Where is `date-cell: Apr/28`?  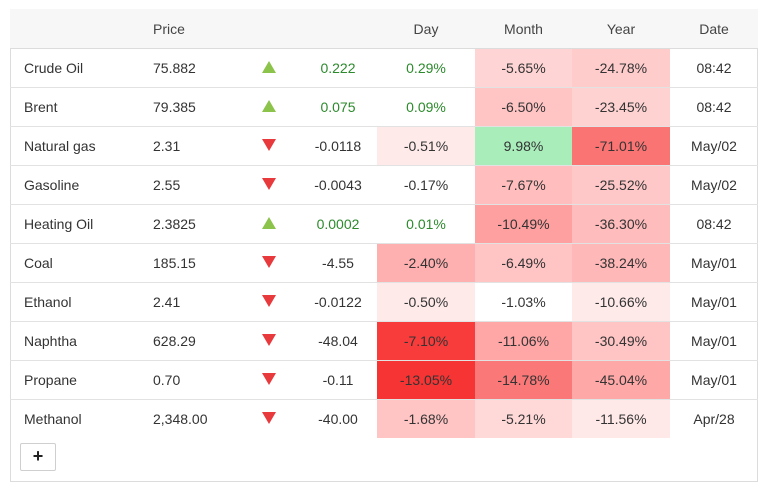 date-cell: Apr/28 is located at coordinates (714, 419).